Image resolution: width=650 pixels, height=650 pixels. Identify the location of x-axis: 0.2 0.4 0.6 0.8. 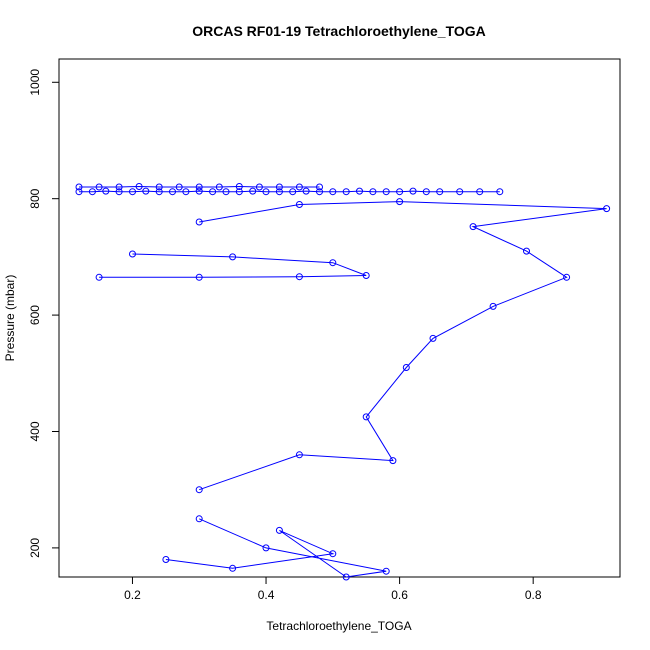
(333, 589).